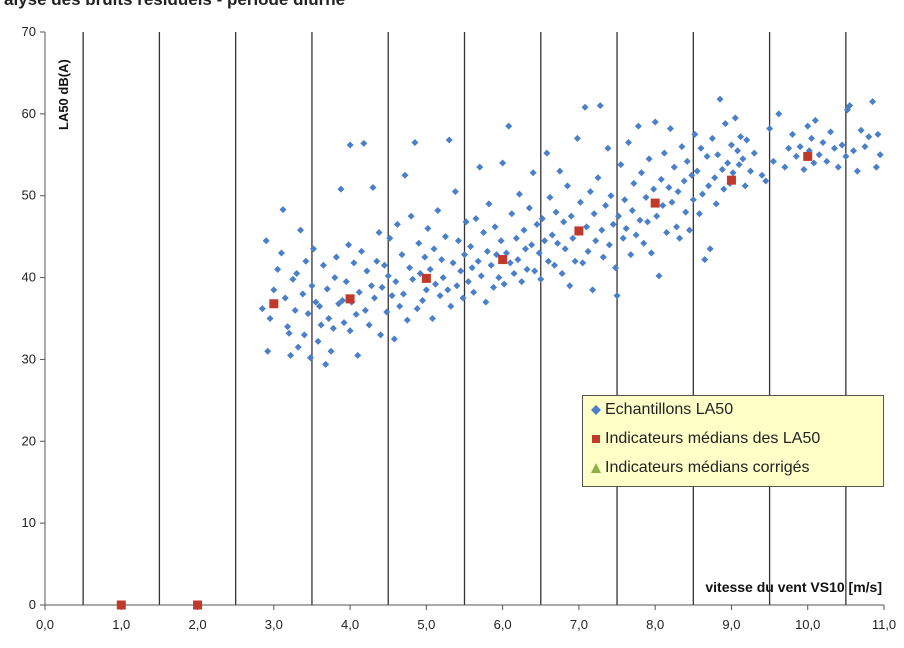 Image resolution: width=904 pixels, height=648 pixels. Describe the element at coordinates (198, 624) in the screenshot. I see `x-tick-label: 2,0` at that location.